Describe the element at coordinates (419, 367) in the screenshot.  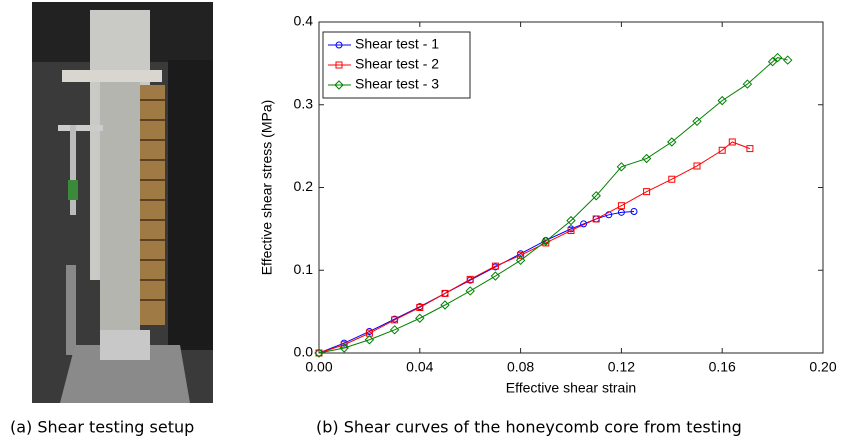
I see `x-tick-label: 0.04` at that location.